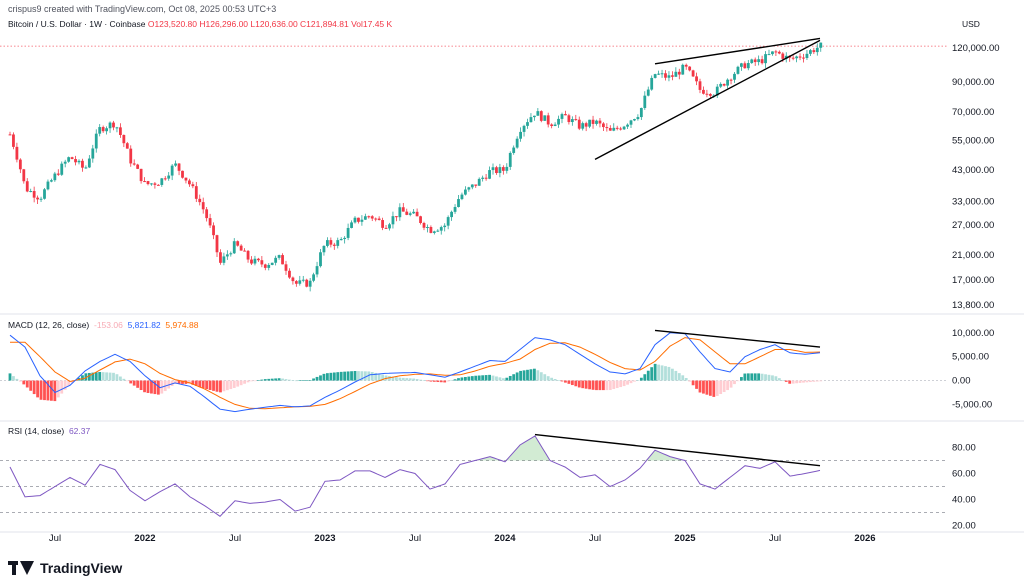 Image resolution: width=1024 pixels, height=584 pixels. What do you see at coordinates (36, 431) in the screenshot?
I see `rsi-title: RSI (14, close)` at bounding box center [36, 431].